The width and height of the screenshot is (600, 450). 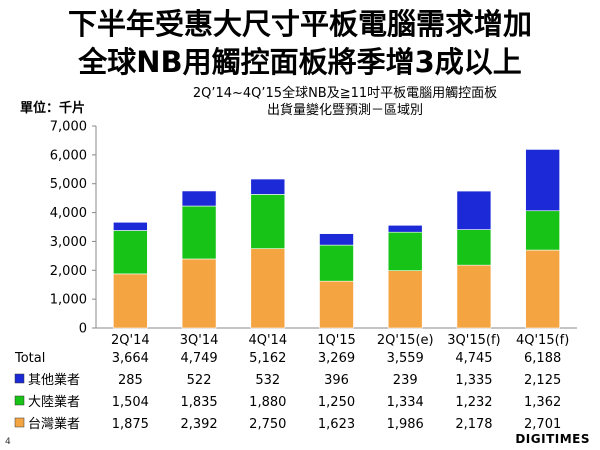 What do you see at coordinates (68, 184) in the screenshot?
I see `y-tick-label: 5,000` at bounding box center [68, 184].